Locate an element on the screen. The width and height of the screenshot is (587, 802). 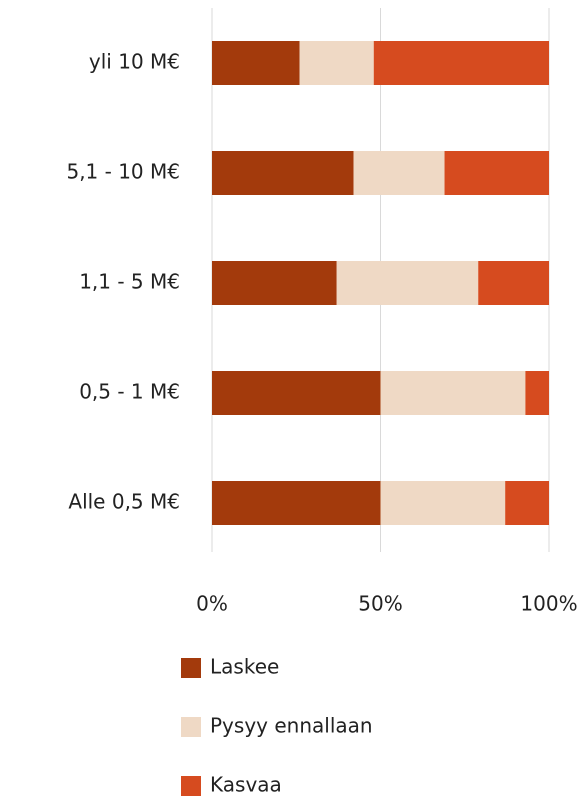
y-tick-label: Alle 0,5 M€ is located at coordinates (124, 502).